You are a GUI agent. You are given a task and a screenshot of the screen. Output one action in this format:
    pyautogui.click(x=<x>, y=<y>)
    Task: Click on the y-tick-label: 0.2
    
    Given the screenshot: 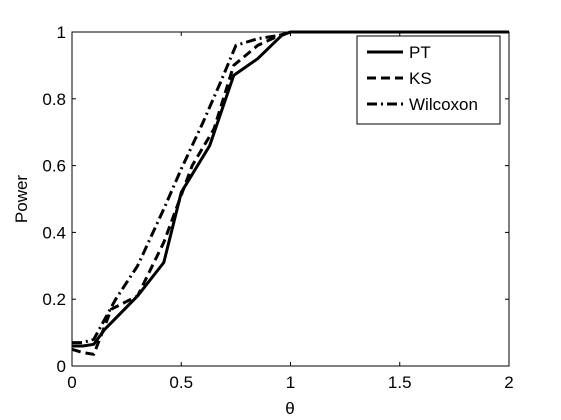 What is the action you would take?
    pyautogui.click(x=54, y=299)
    